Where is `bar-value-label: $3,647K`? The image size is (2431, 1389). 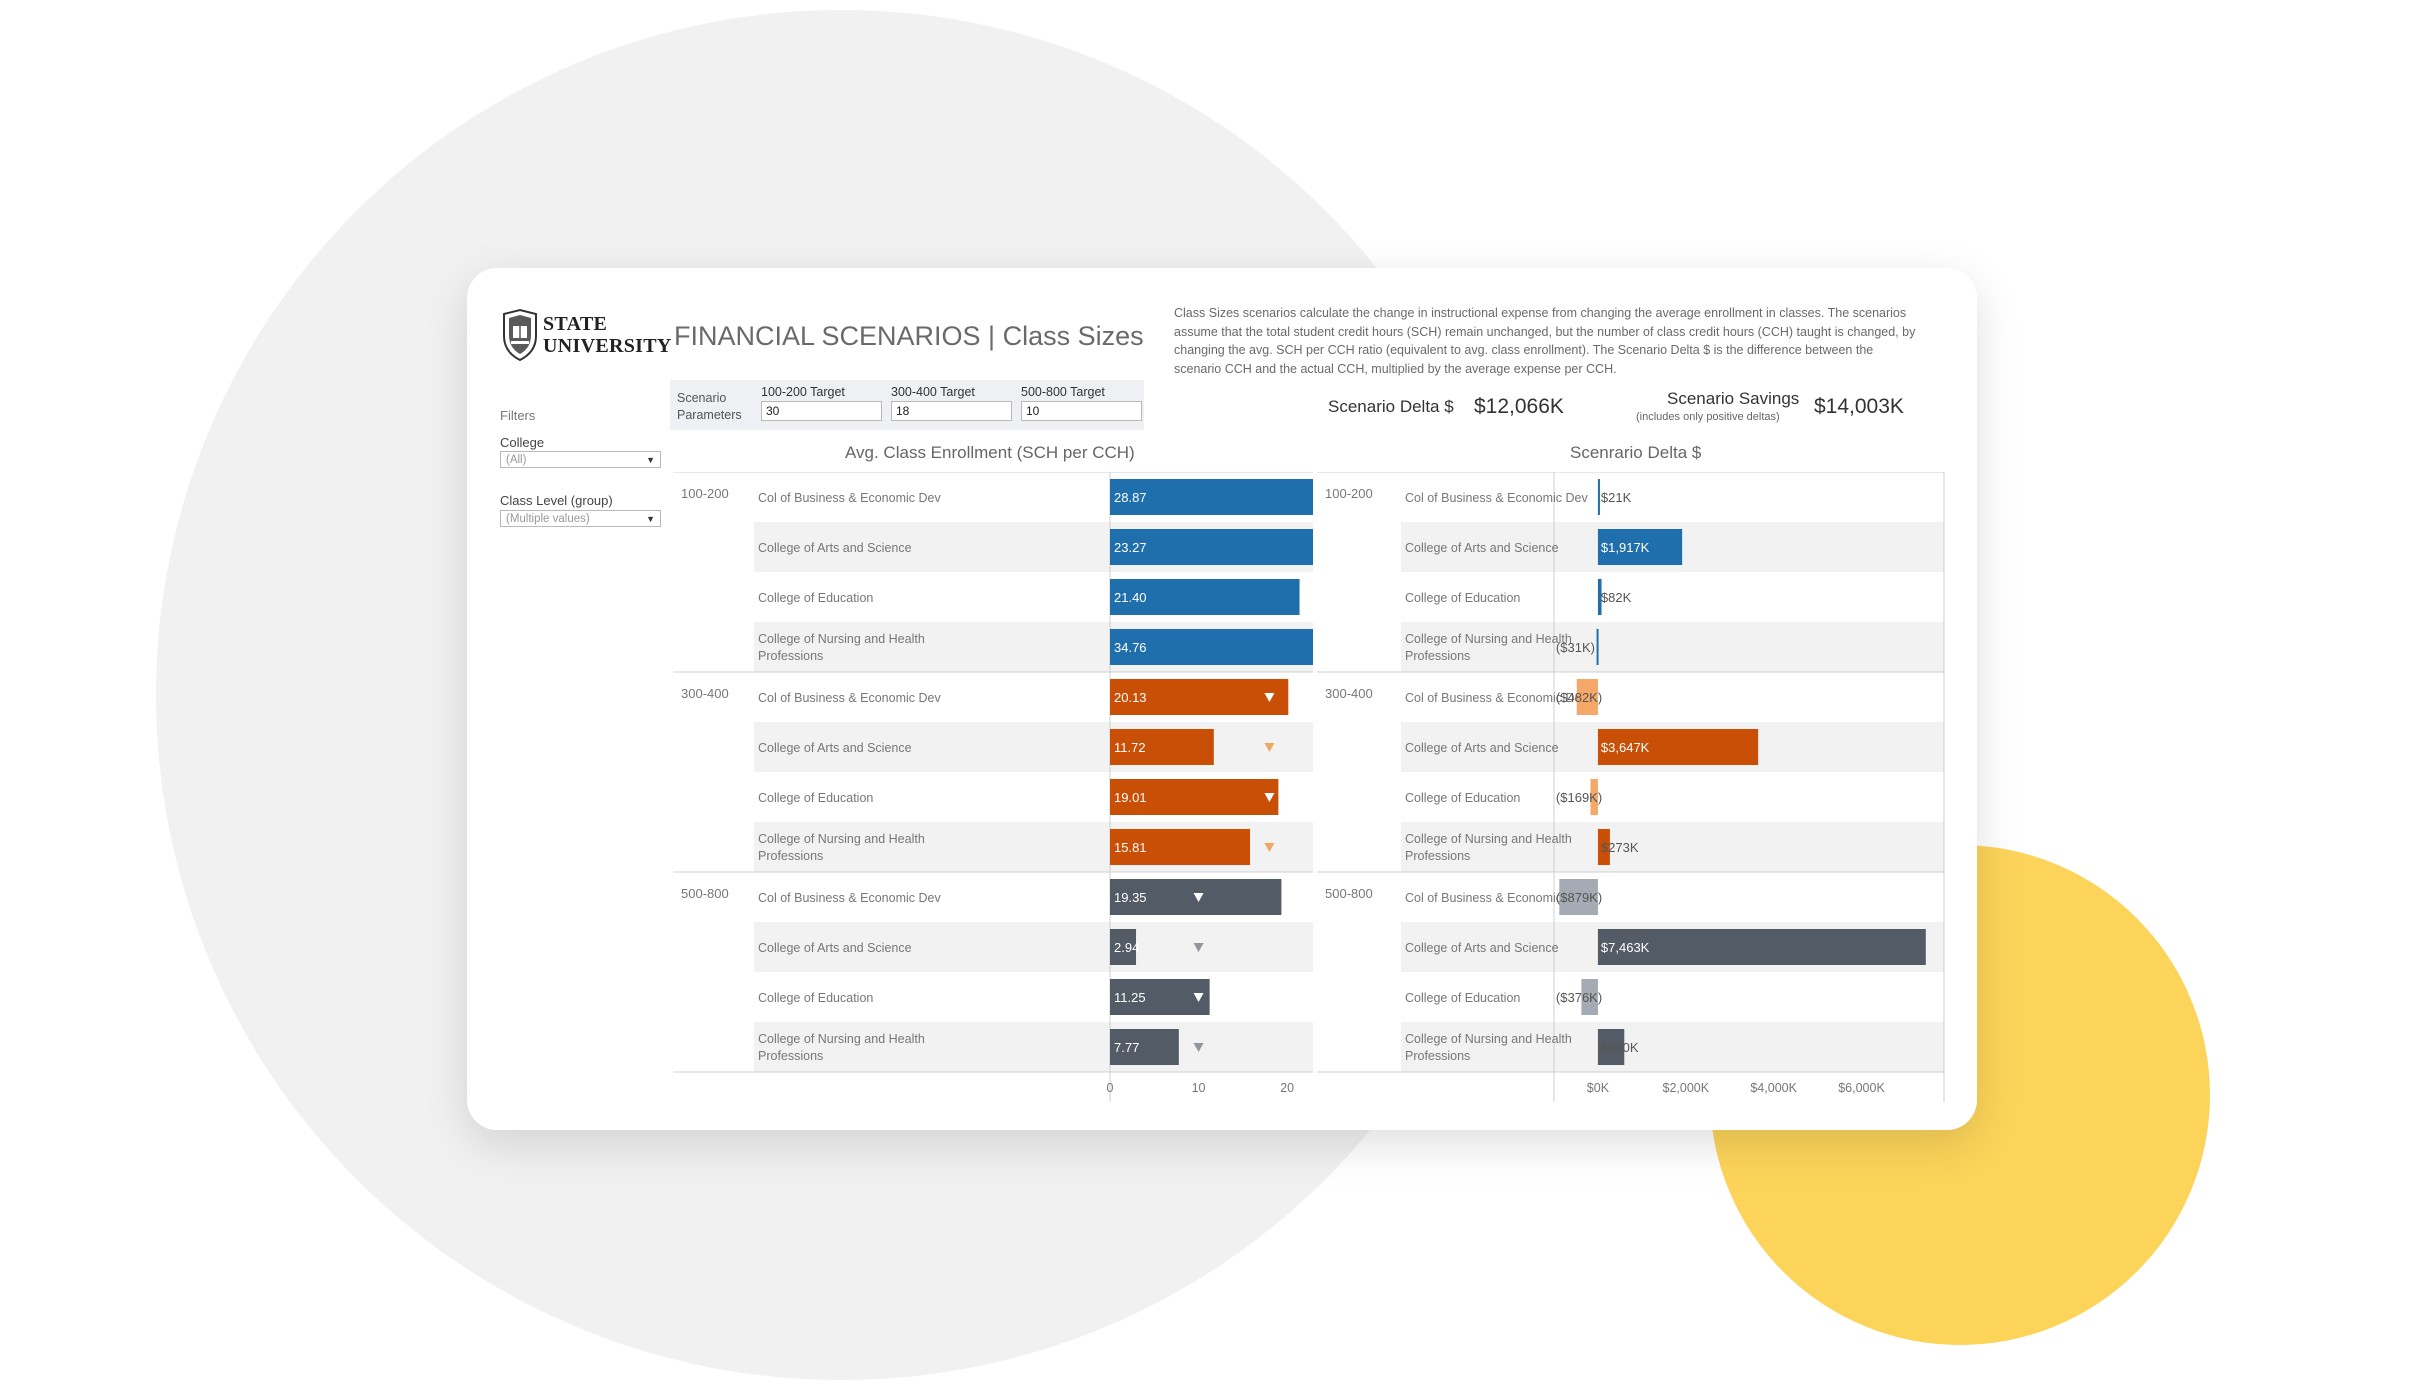 bar-value-label: $3,647K is located at coordinates (1625, 747).